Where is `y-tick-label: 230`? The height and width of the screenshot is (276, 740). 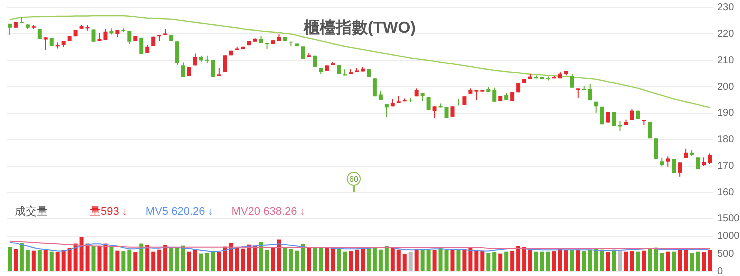
y-tick-label: 230 is located at coordinates (726, 8).